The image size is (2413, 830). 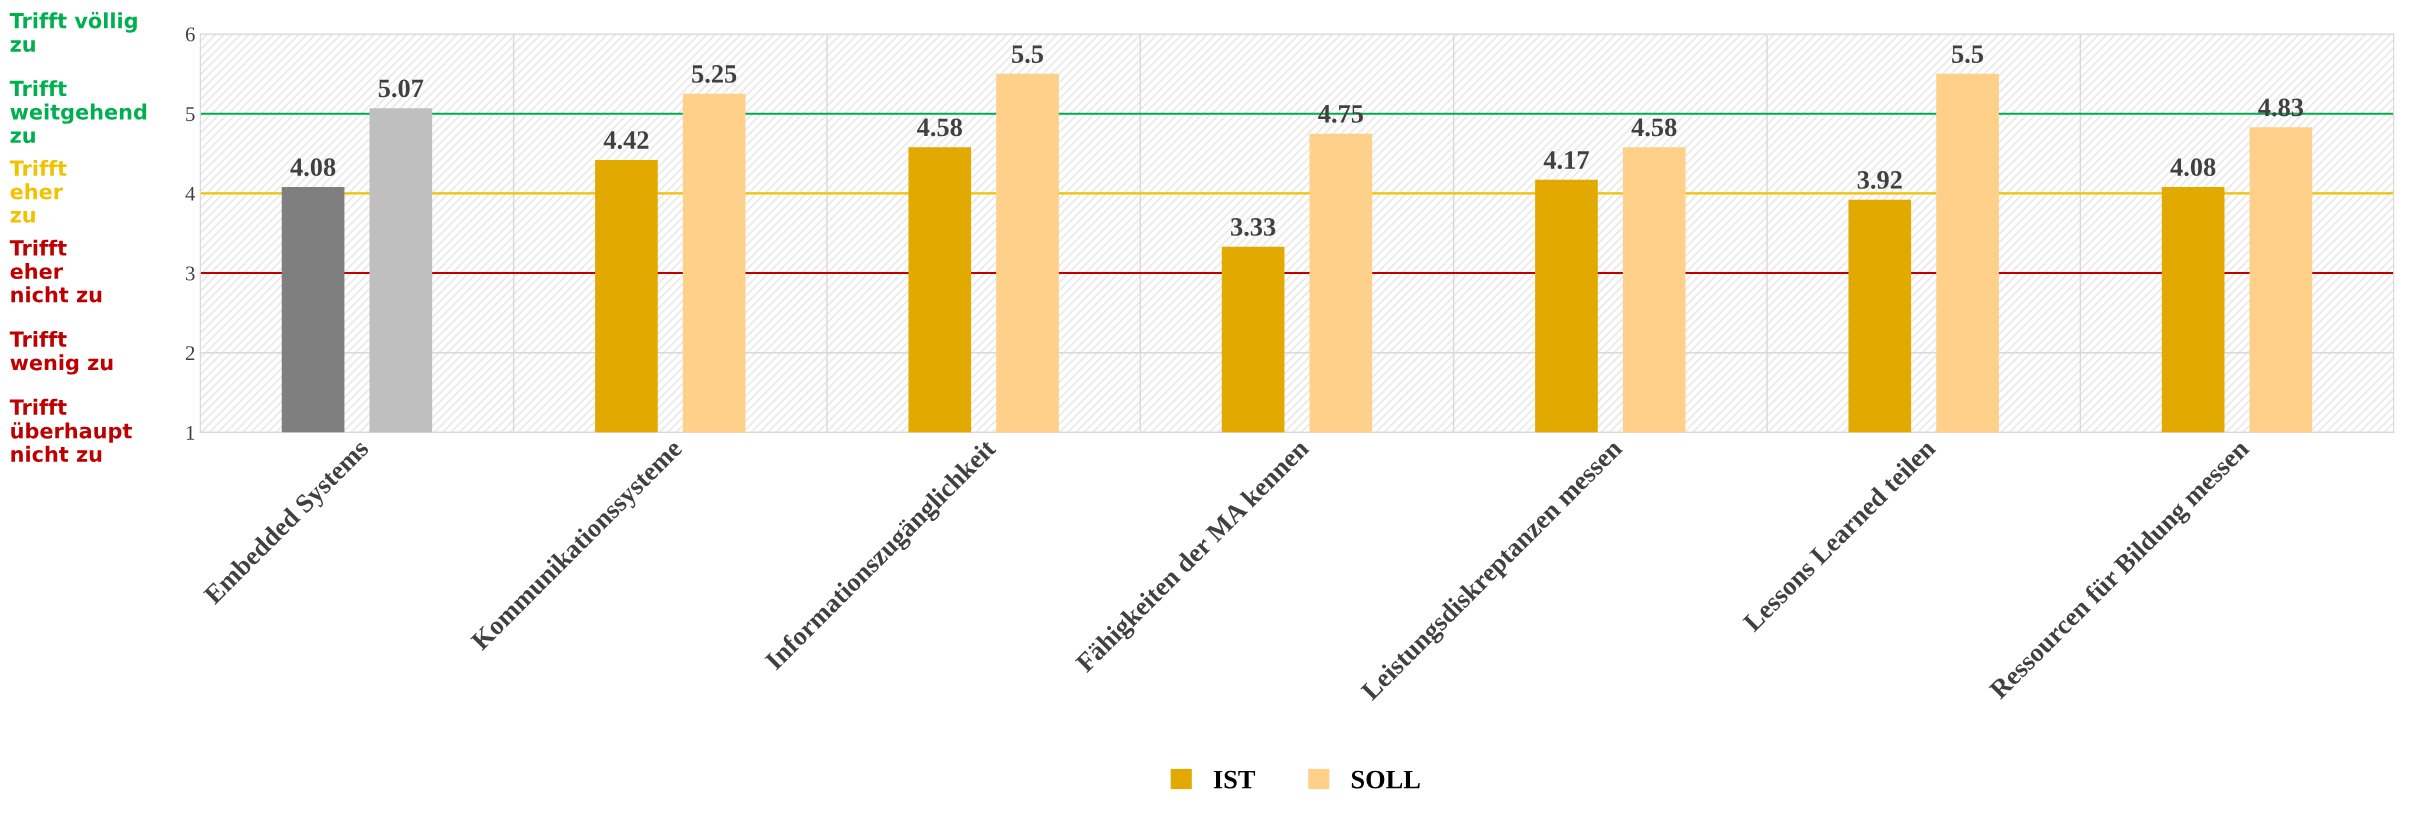 What do you see at coordinates (70, 430) in the screenshot?
I see `text: Trifft überhaupt nicht zu` at bounding box center [70, 430].